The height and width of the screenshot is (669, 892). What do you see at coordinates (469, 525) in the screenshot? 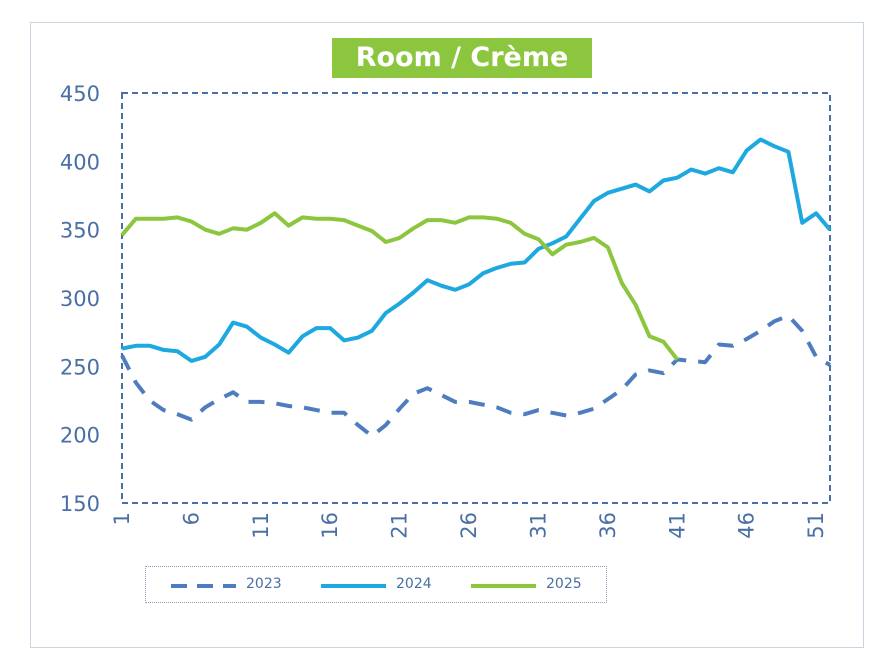
I see `x-tick-label: 26` at bounding box center [469, 525].